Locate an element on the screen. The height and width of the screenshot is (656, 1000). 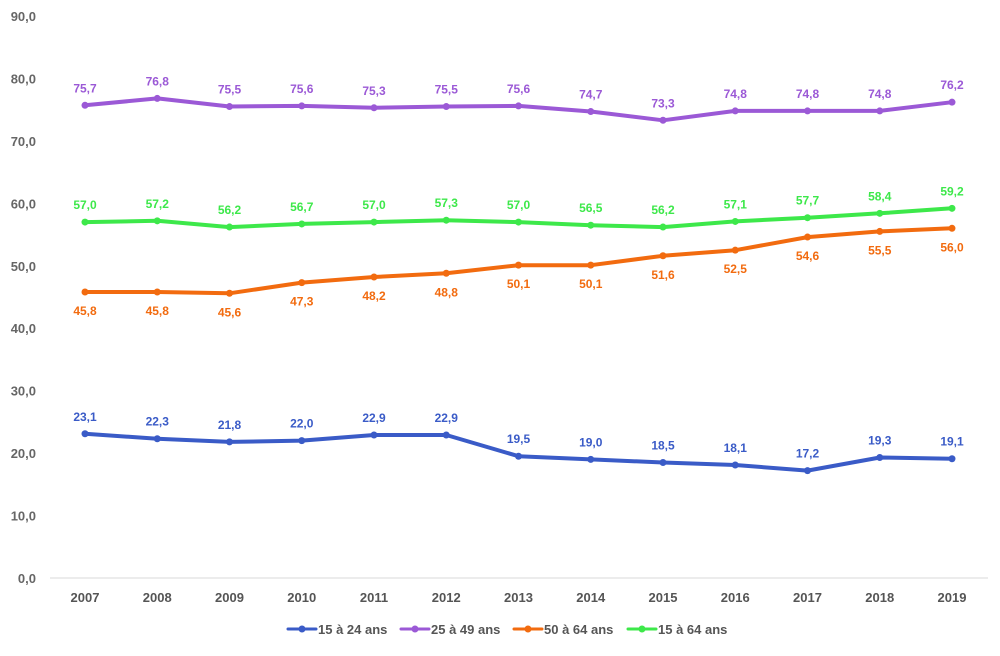
data-label: 56,0 is located at coordinates (952, 247).